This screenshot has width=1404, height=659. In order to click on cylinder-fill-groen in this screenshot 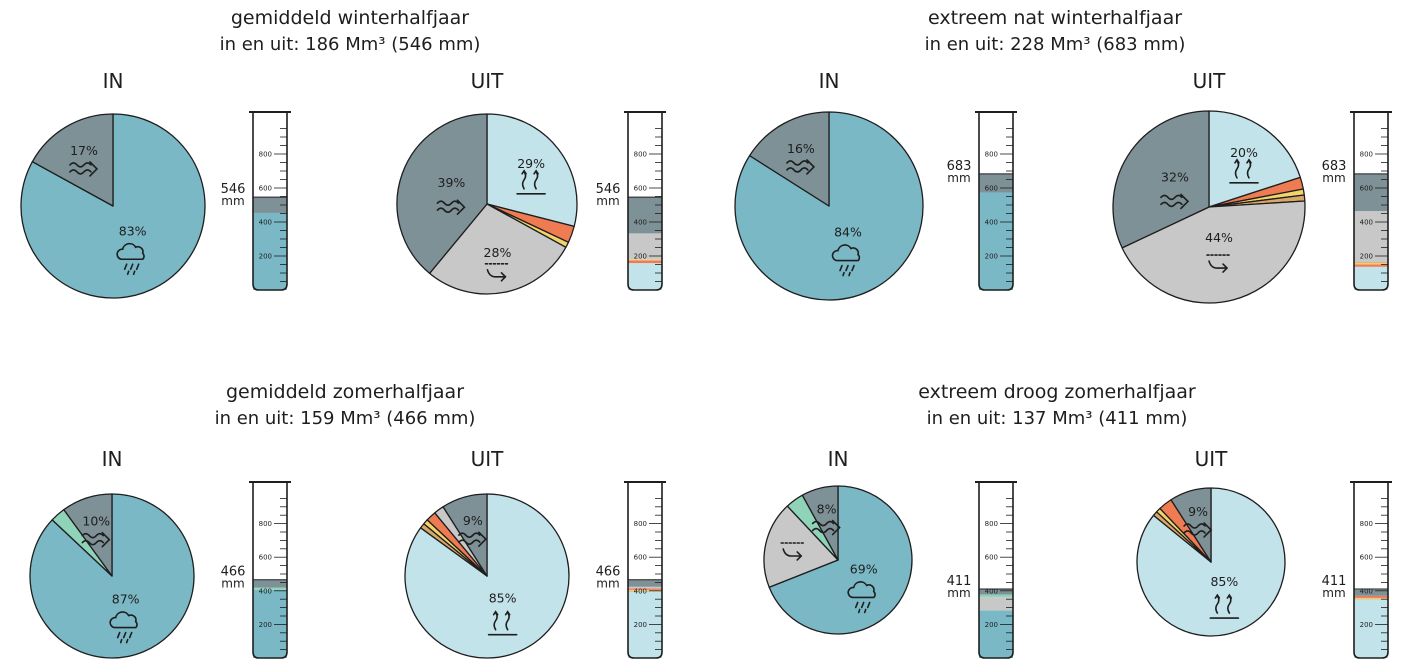, I will do `click(996, 596)`.